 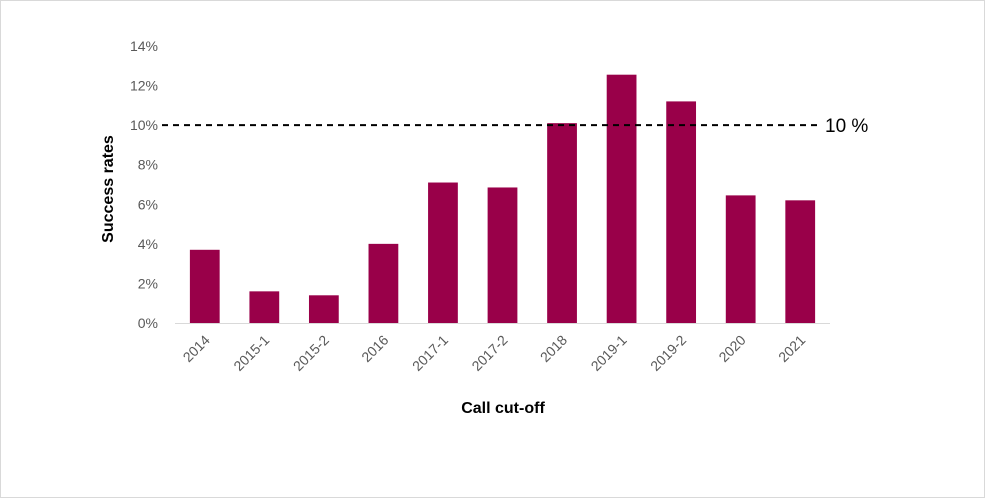 What do you see at coordinates (144, 184) in the screenshot?
I see `y-axis-ticks: 0% 2% 4% 6% 8% 10% 12% 14%` at bounding box center [144, 184].